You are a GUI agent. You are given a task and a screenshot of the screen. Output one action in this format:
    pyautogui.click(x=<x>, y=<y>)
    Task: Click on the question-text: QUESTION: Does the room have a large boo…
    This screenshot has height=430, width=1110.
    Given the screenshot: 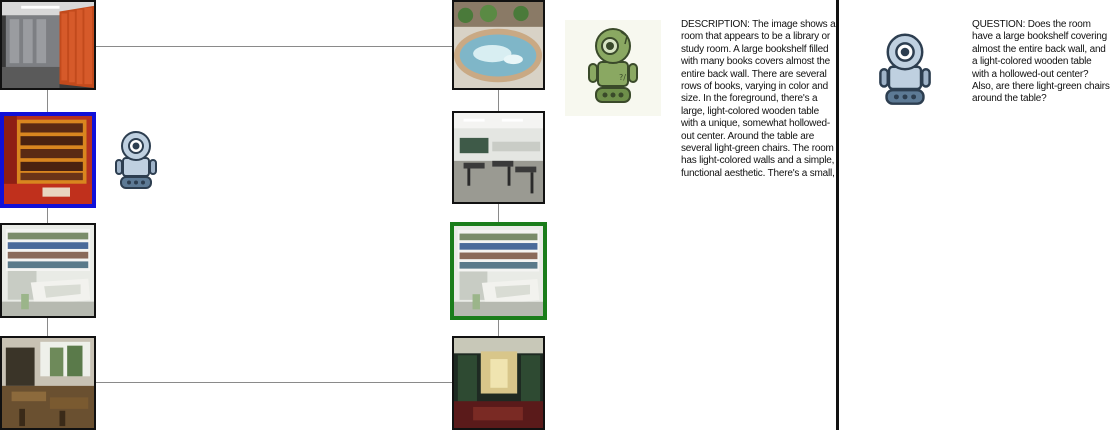 What is the action you would take?
    pyautogui.click(x=1041, y=62)
    